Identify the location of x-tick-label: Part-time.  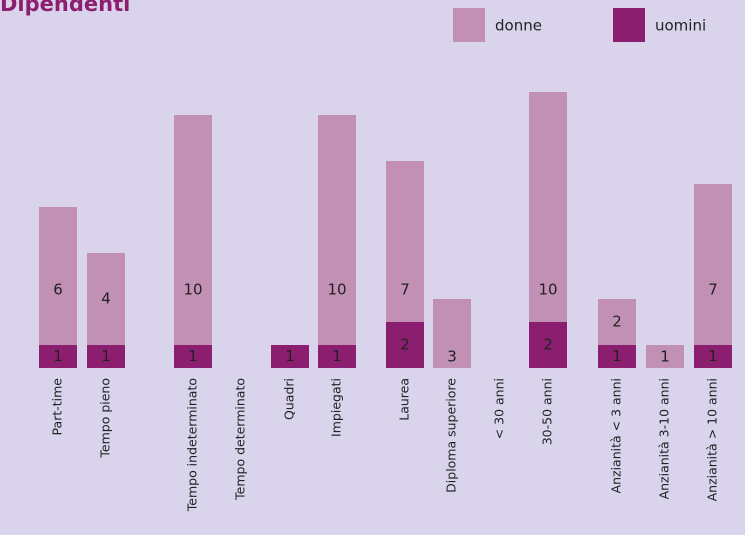
(57, 407).